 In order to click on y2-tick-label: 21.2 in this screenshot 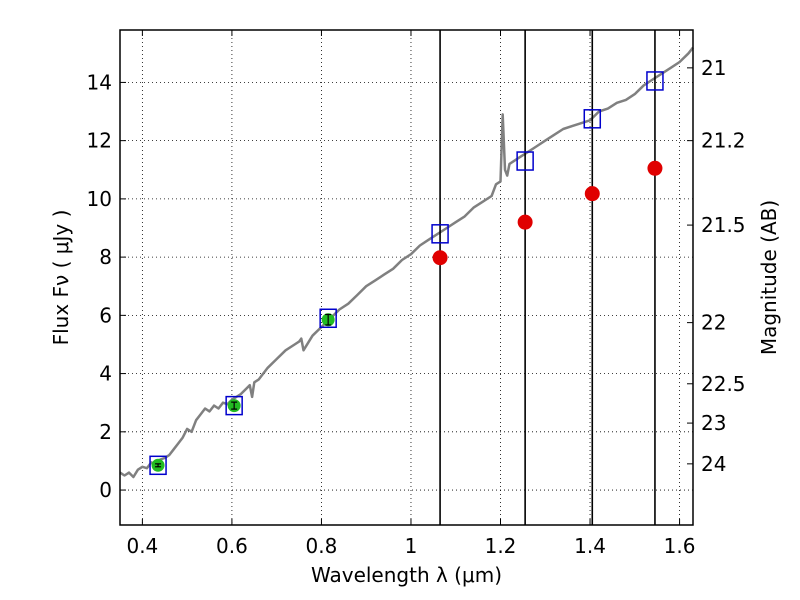, I will do `click(723, 141)`.